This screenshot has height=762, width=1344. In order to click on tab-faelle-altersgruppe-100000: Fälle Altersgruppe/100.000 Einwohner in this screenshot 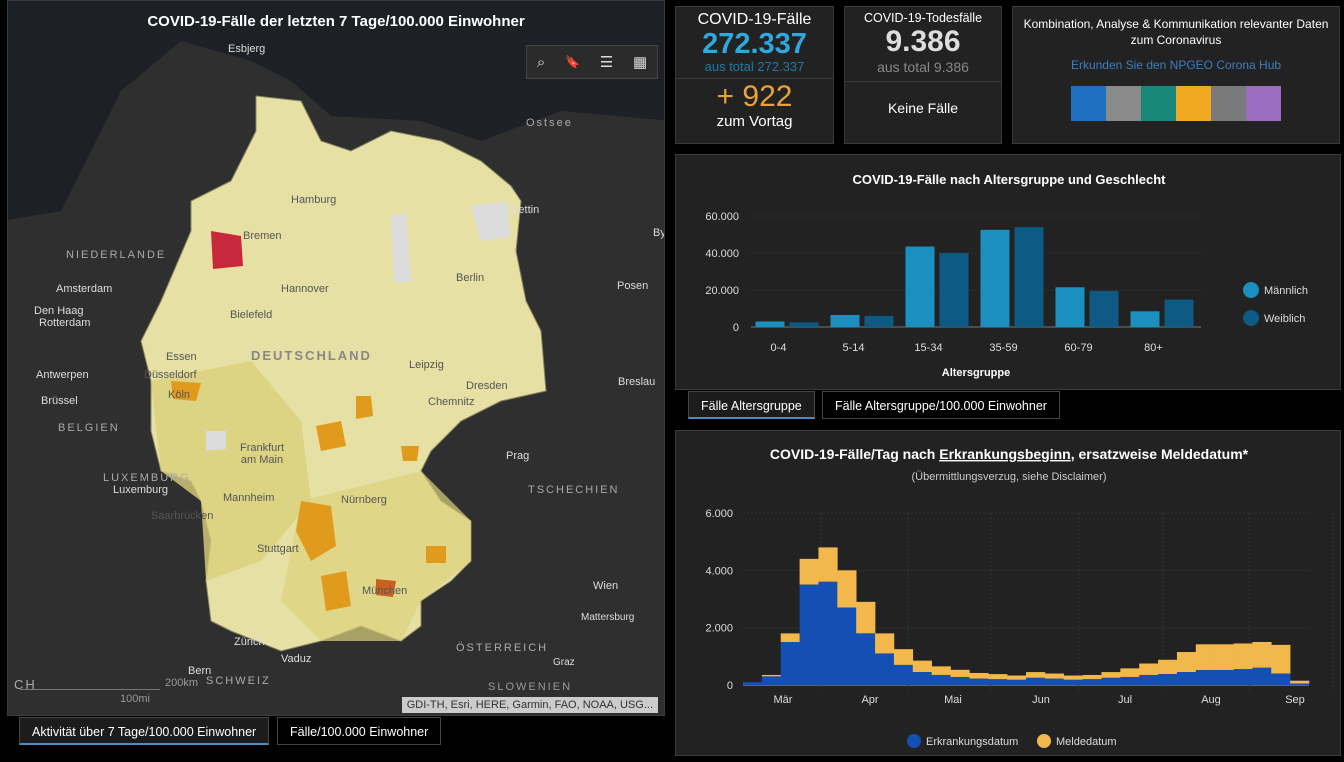, I will do `click(941, 405)`.